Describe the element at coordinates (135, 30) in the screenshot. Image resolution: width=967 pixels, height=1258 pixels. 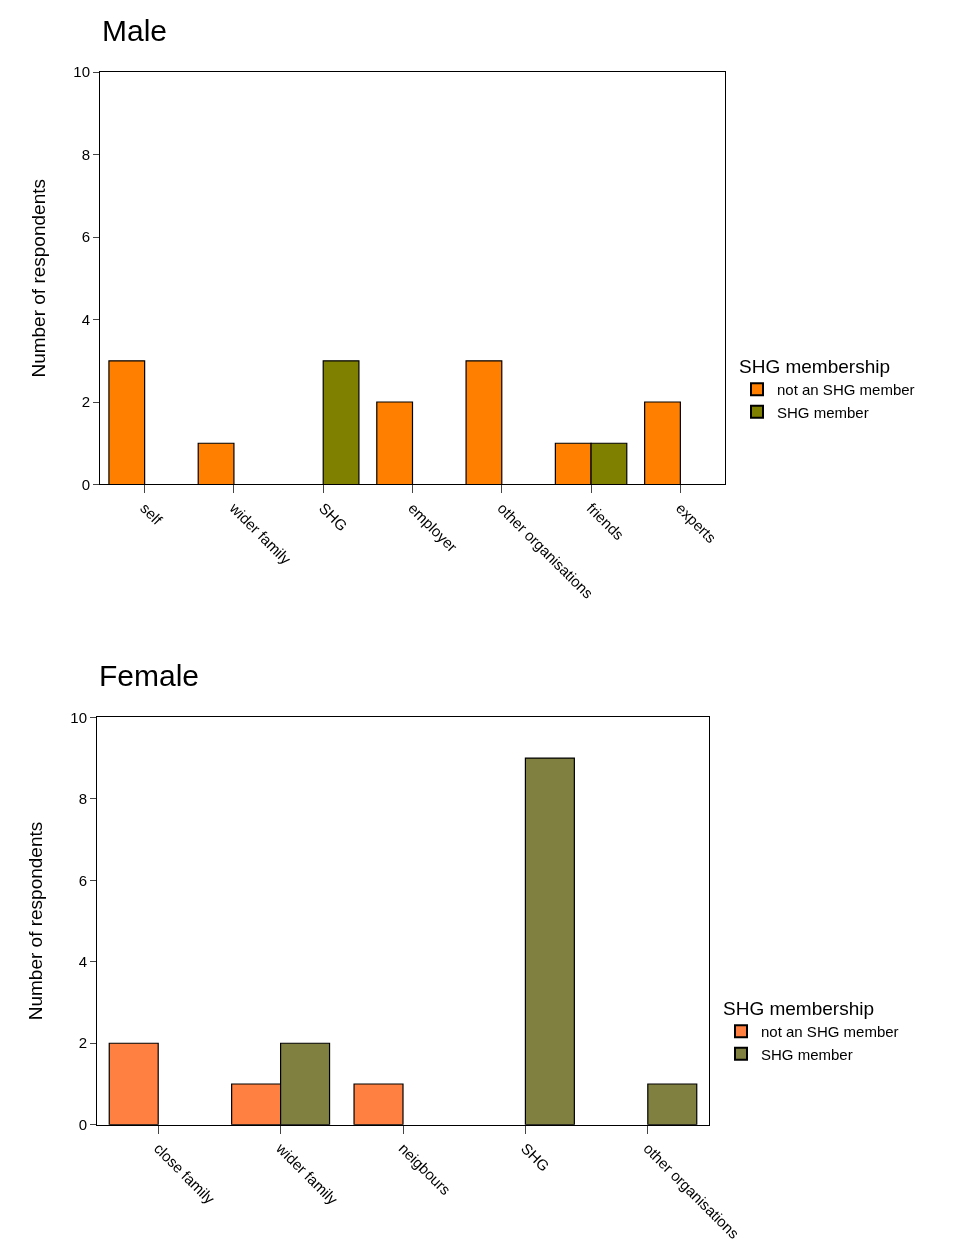
I see `chart-title: Male` at that location.